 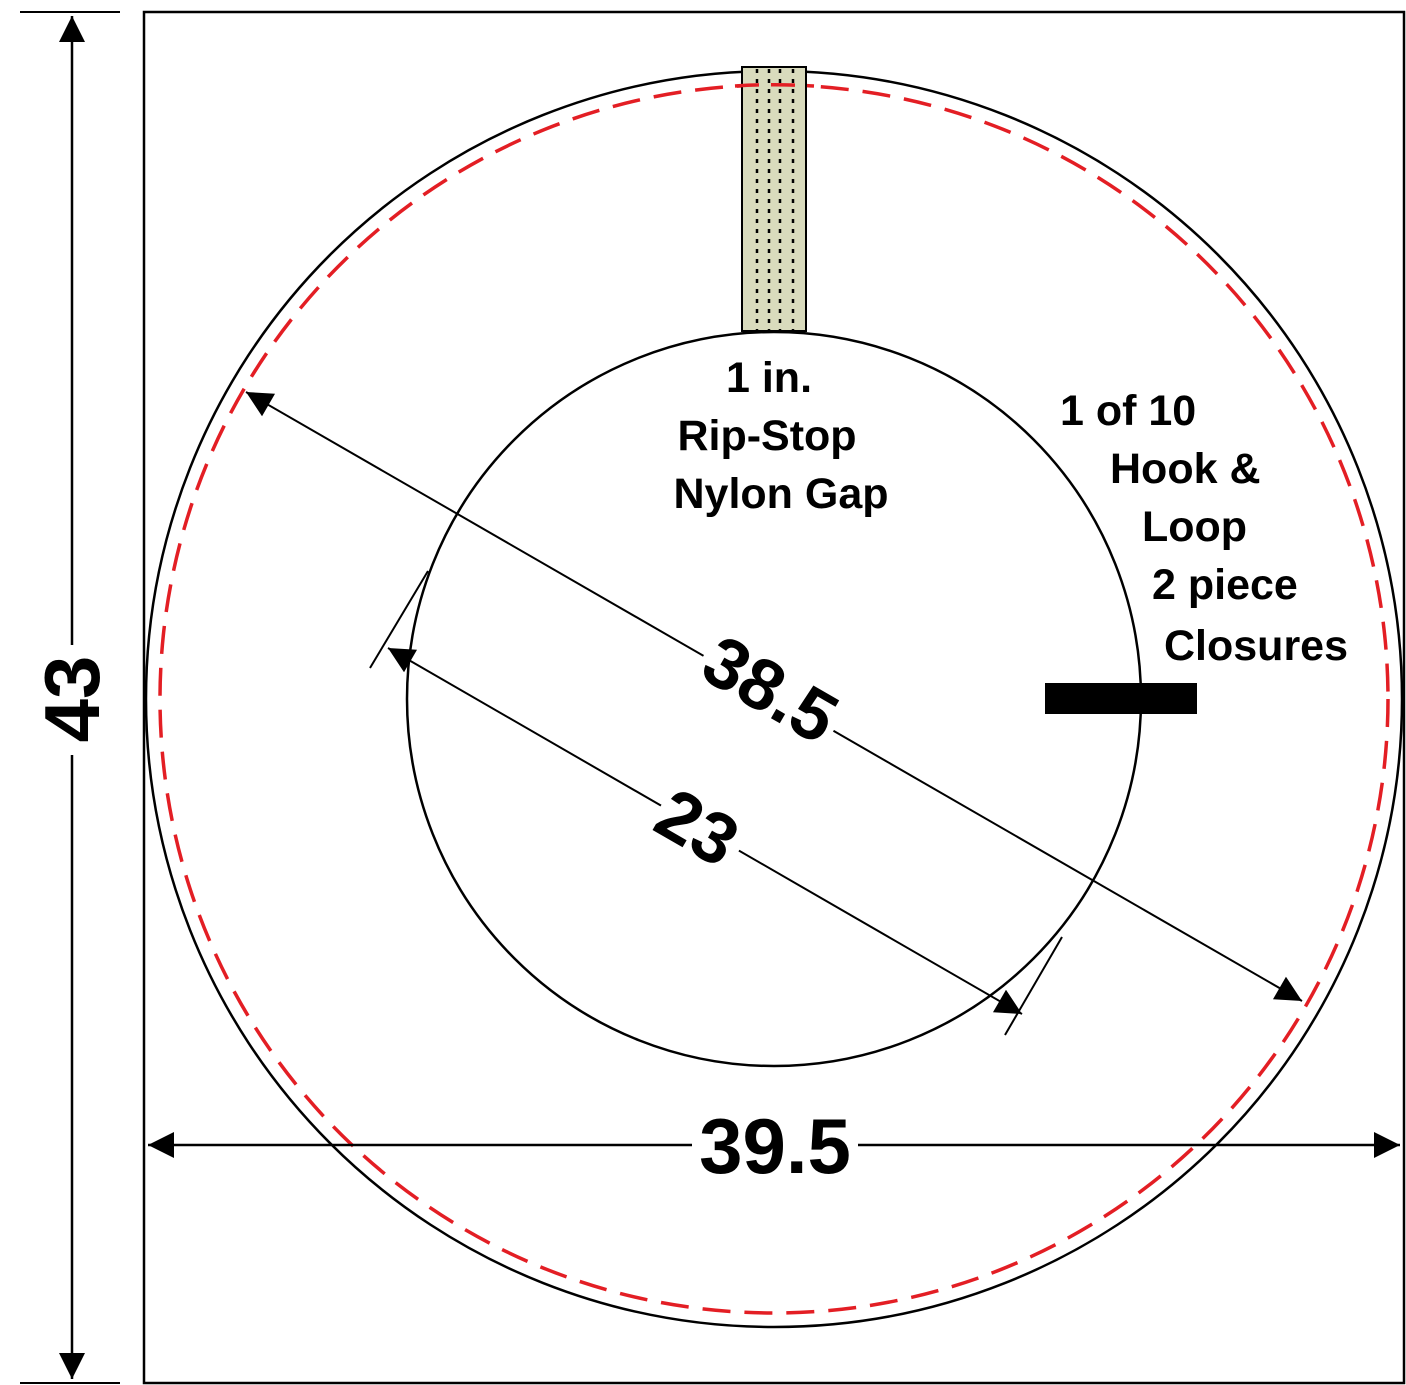 I want to click on inner-diameter-label-mask, so click(x=700, y=828).